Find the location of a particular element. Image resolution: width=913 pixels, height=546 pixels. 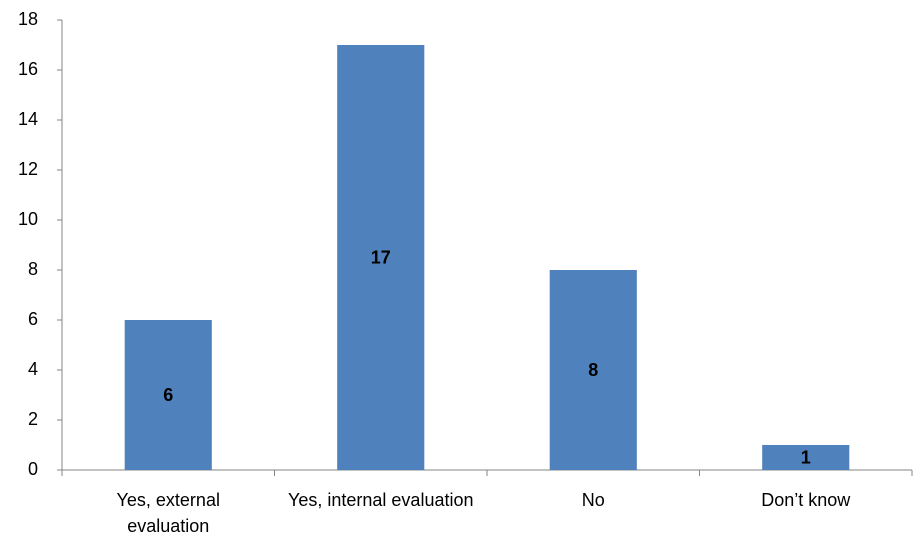

y-tick-label: 12 is located at coordinates (28, 169).